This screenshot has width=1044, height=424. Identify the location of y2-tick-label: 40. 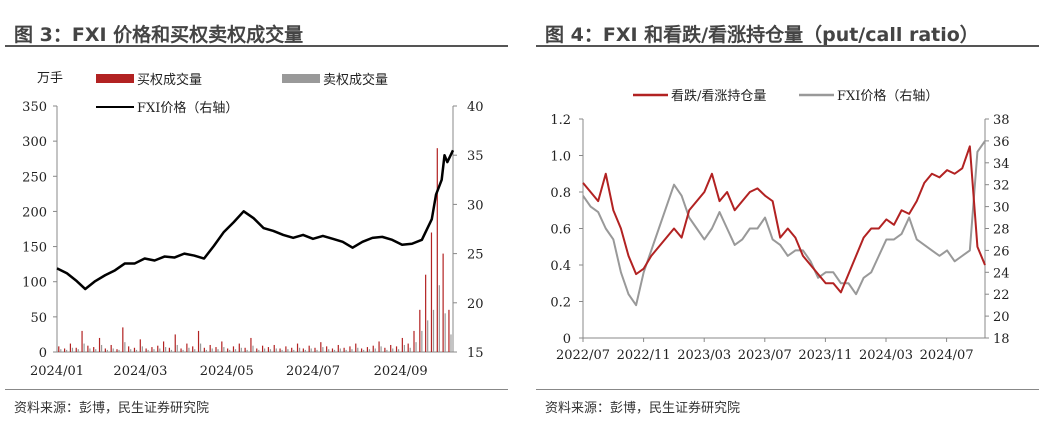
(475, 107).